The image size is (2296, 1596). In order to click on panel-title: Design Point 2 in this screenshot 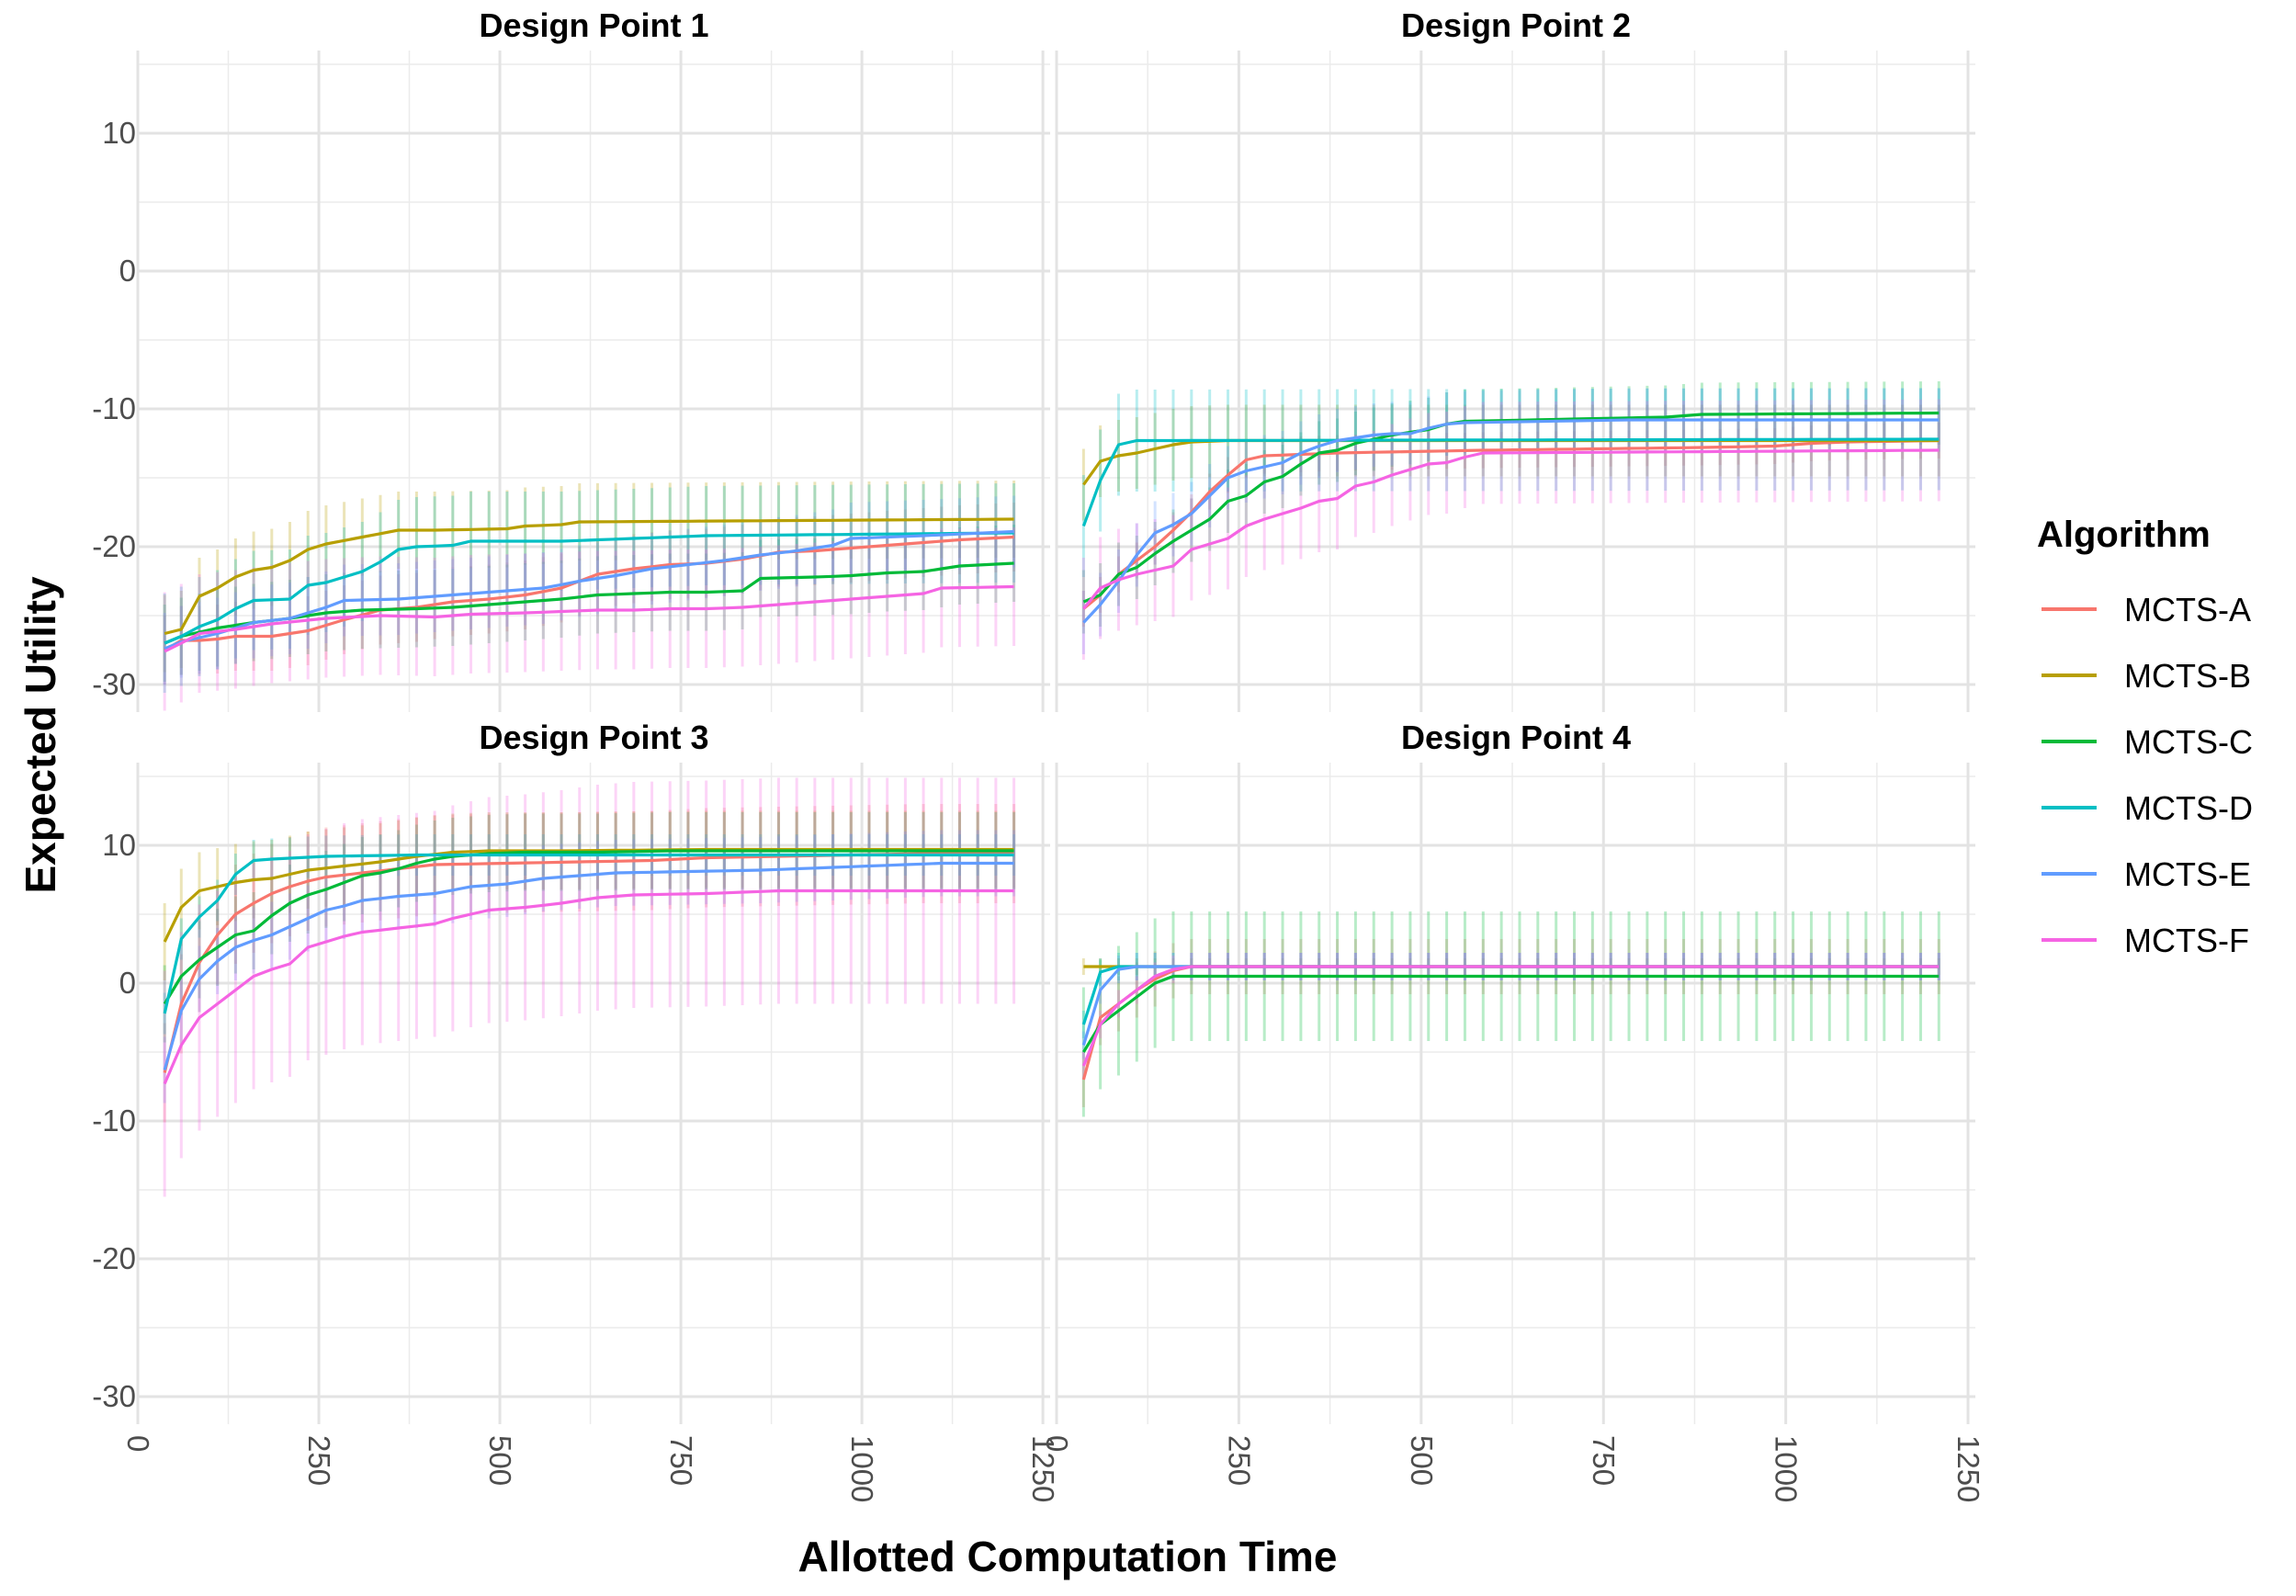, I will do `click(1516, 25)`.